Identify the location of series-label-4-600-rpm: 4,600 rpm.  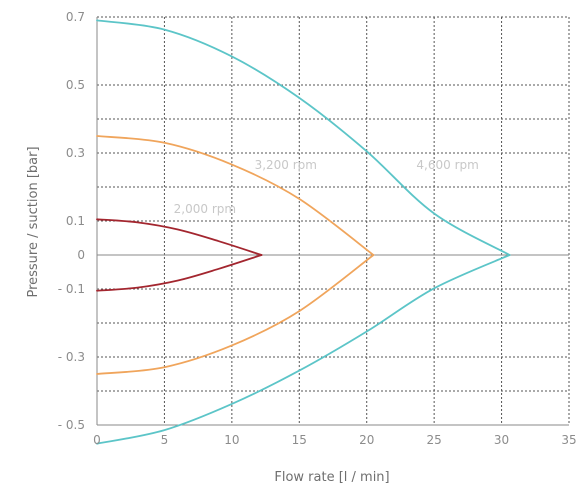
(447, 165).